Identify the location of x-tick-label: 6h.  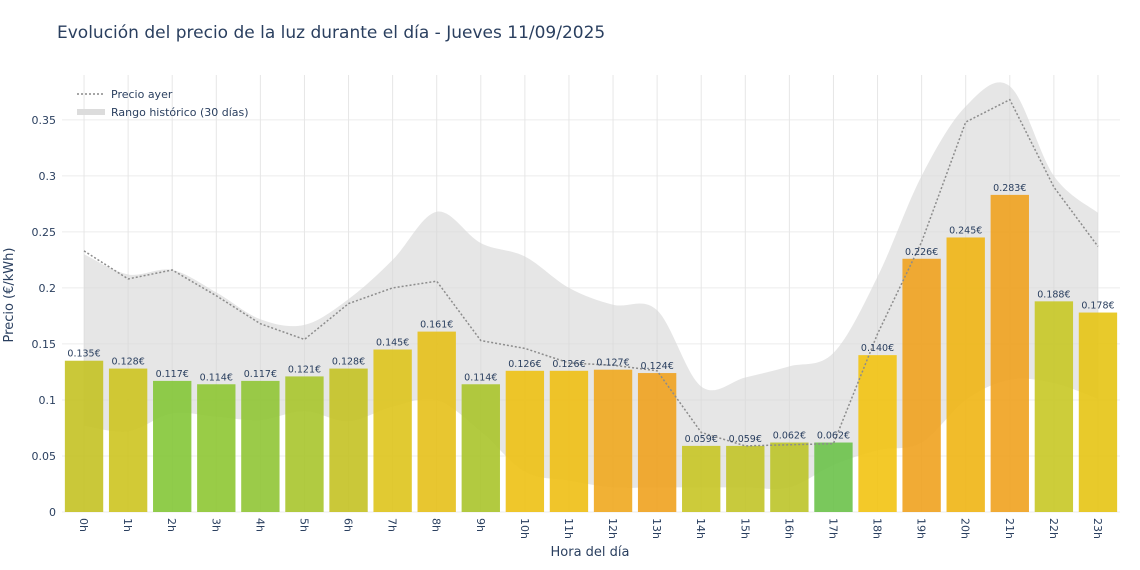
(348, 525).